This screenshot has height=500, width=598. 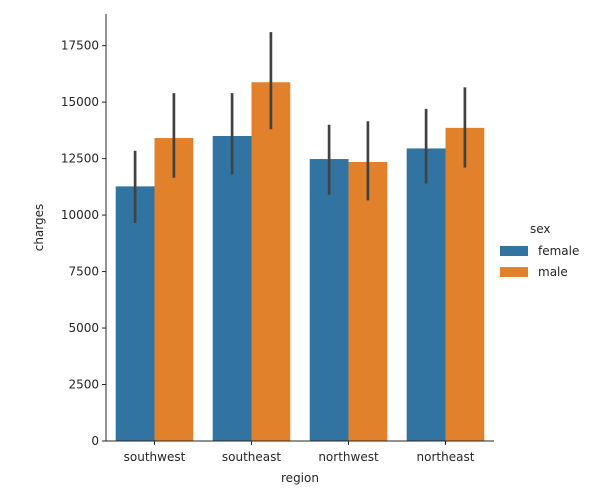 What do you see at coordinates (80, 102) in the screenshot?
I see `y-tick-label: 15000` at bounding box center [80, 102].